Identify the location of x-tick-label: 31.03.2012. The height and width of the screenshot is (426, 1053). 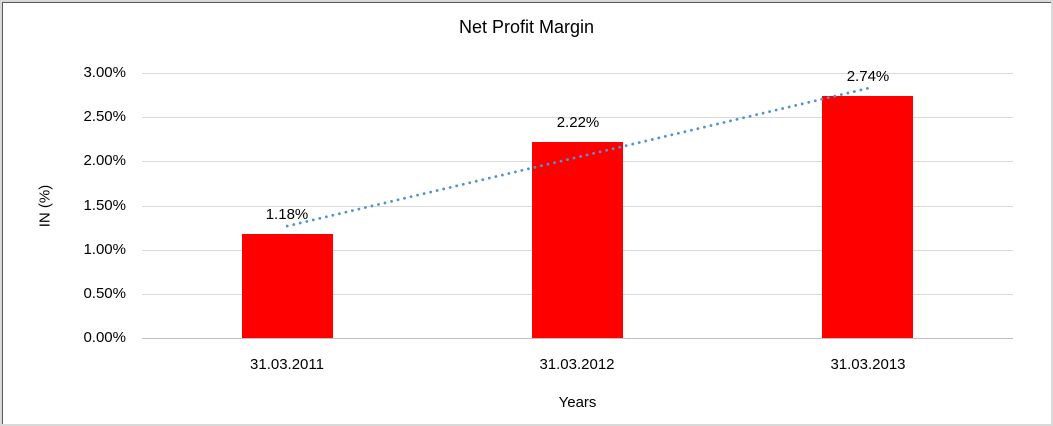
(577, 364).